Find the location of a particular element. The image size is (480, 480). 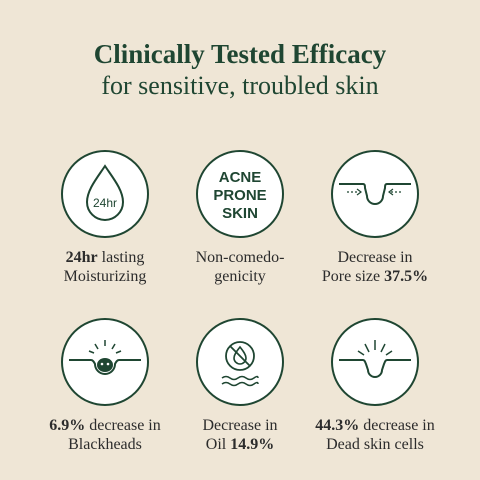

page-subtitle: for sensitive, troubled skin is located at coordinates (240, 85).